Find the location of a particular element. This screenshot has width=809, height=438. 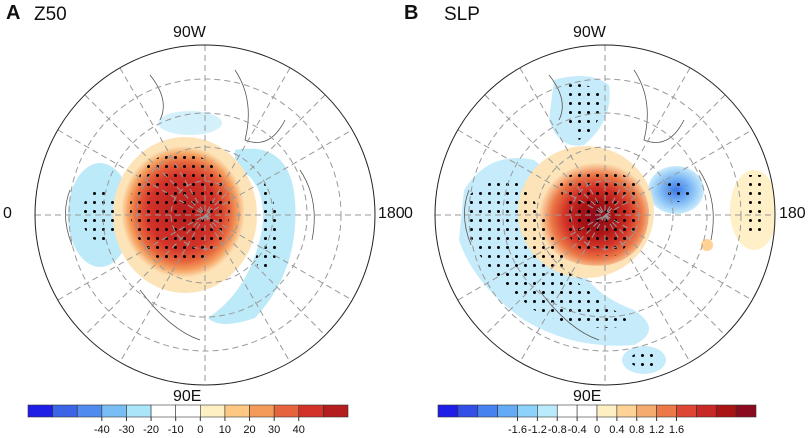

stipple-right is located at coordinates (676, 192).